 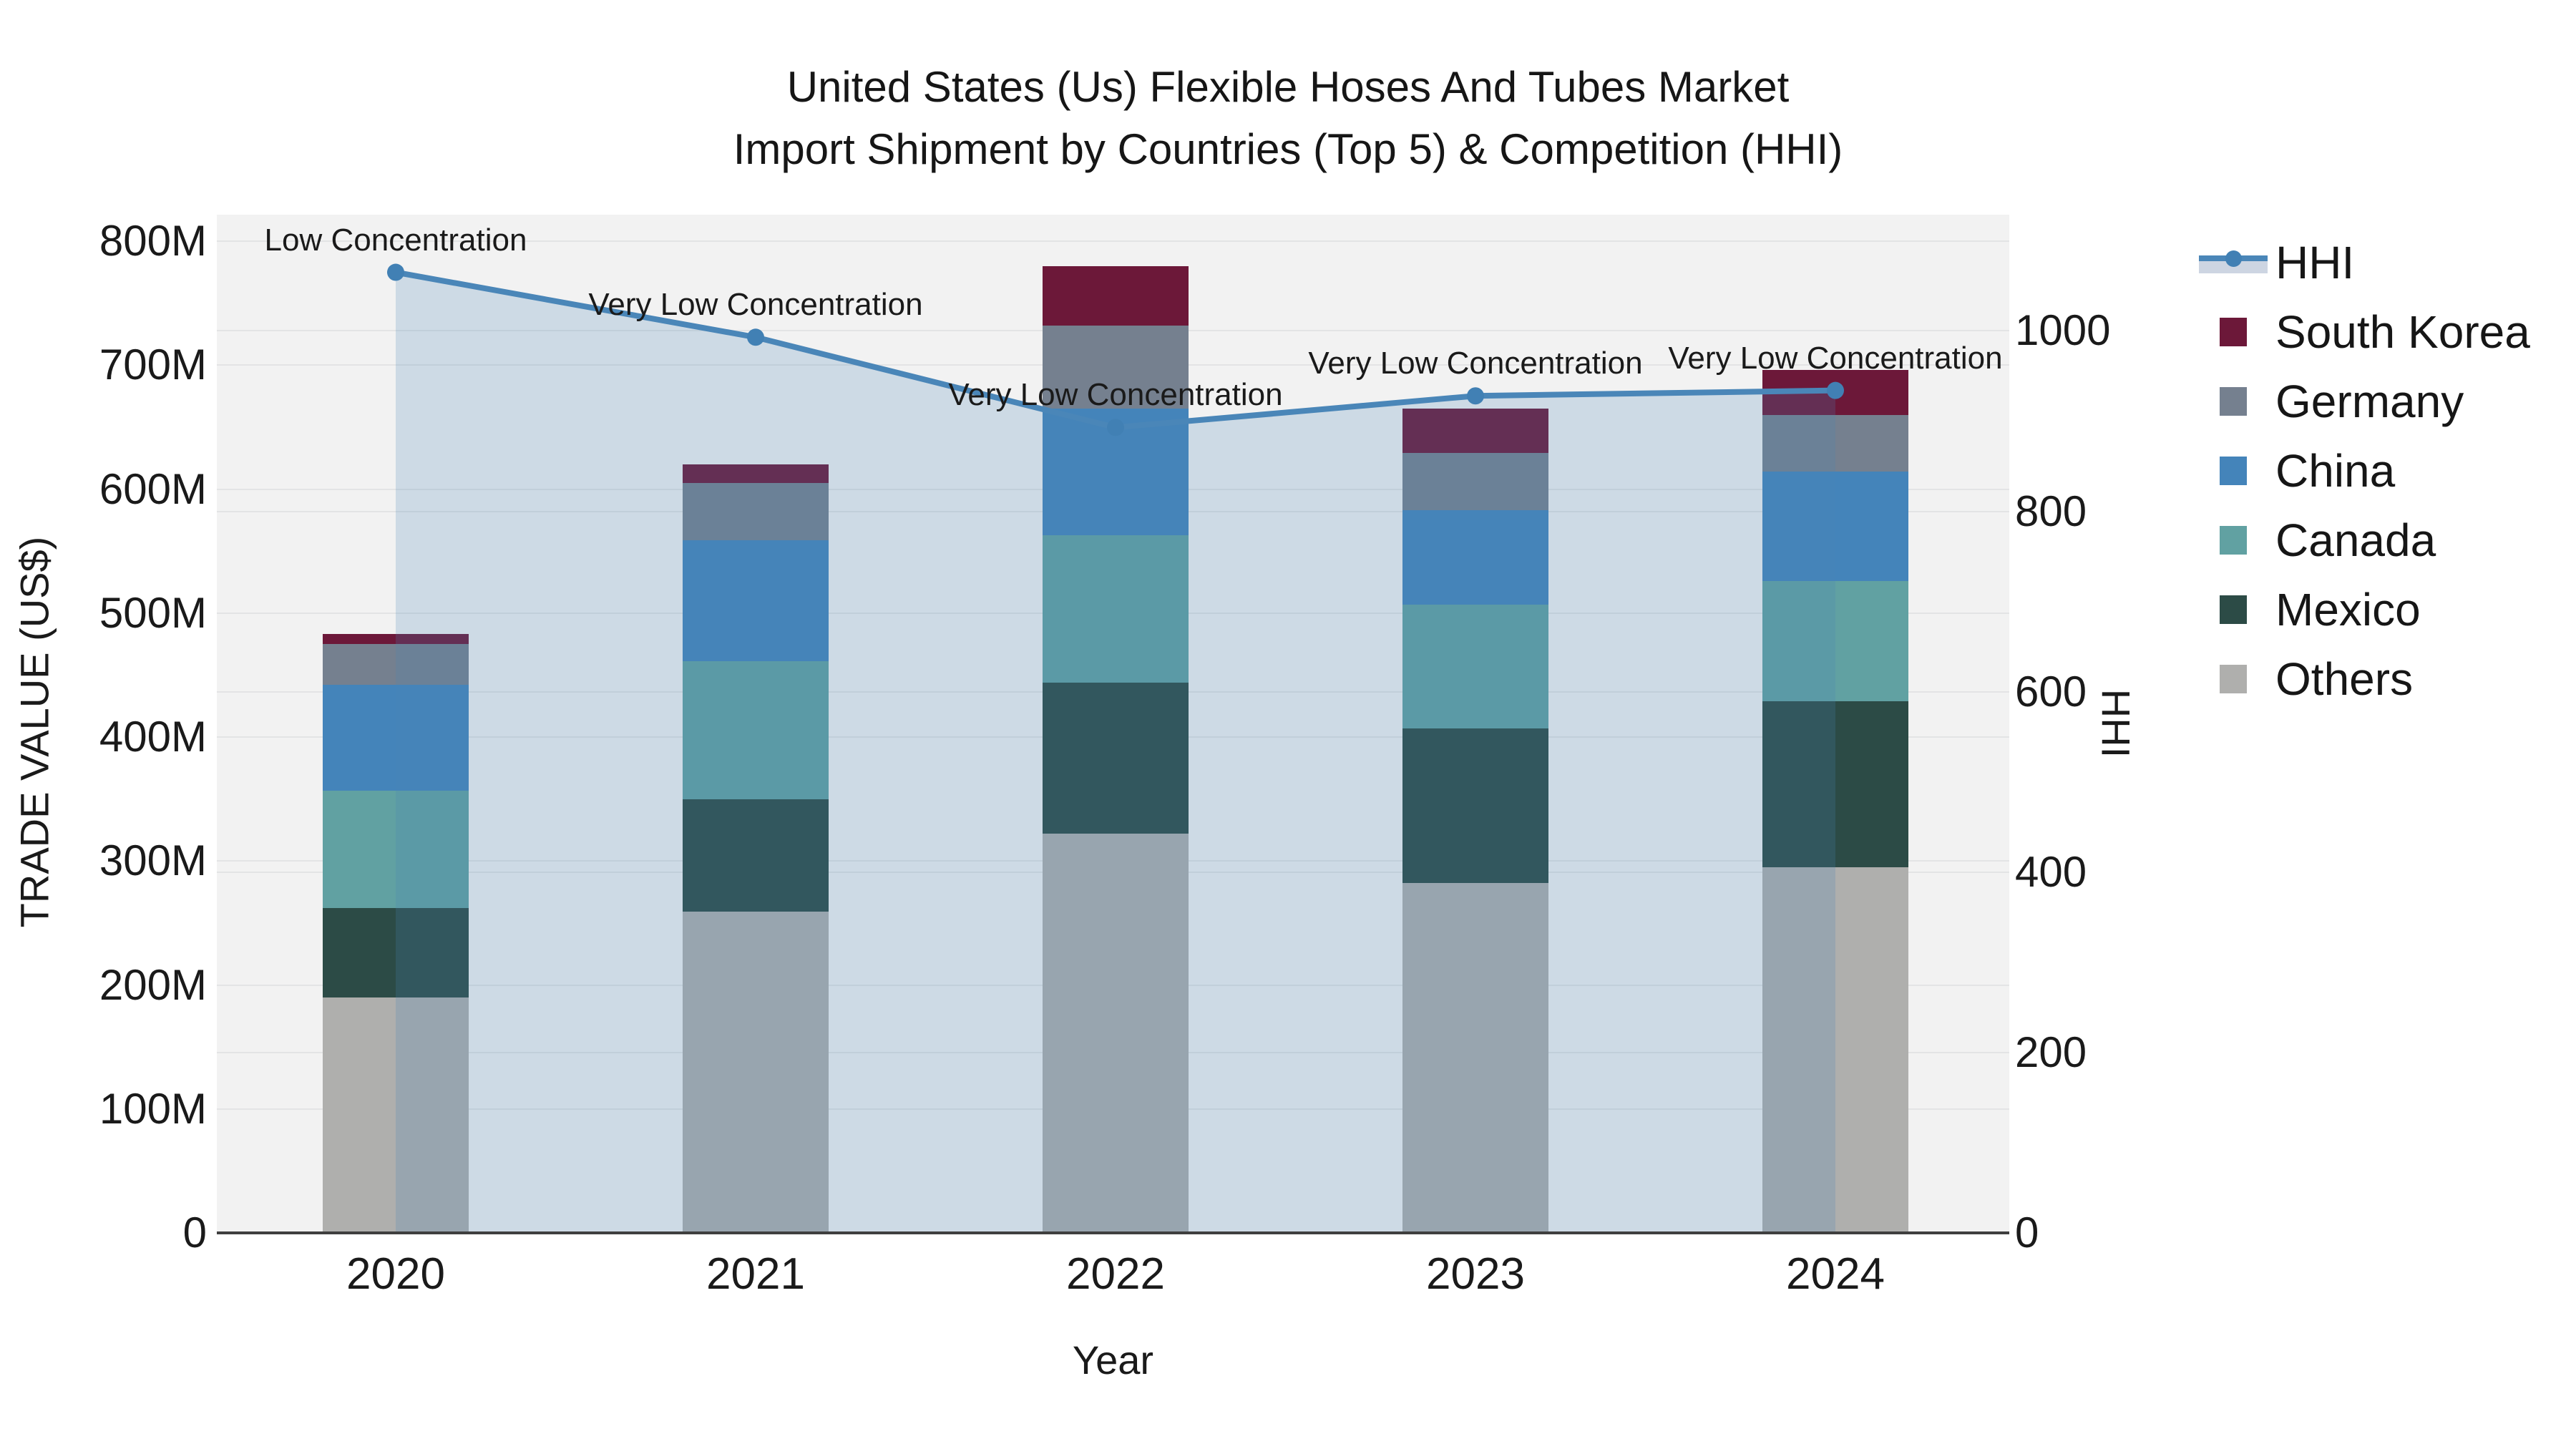 What do you see at coordinates (396, 1115) in the screenshot?
I see `bar-segment-others-2020` at bounding box center [396, 1115].